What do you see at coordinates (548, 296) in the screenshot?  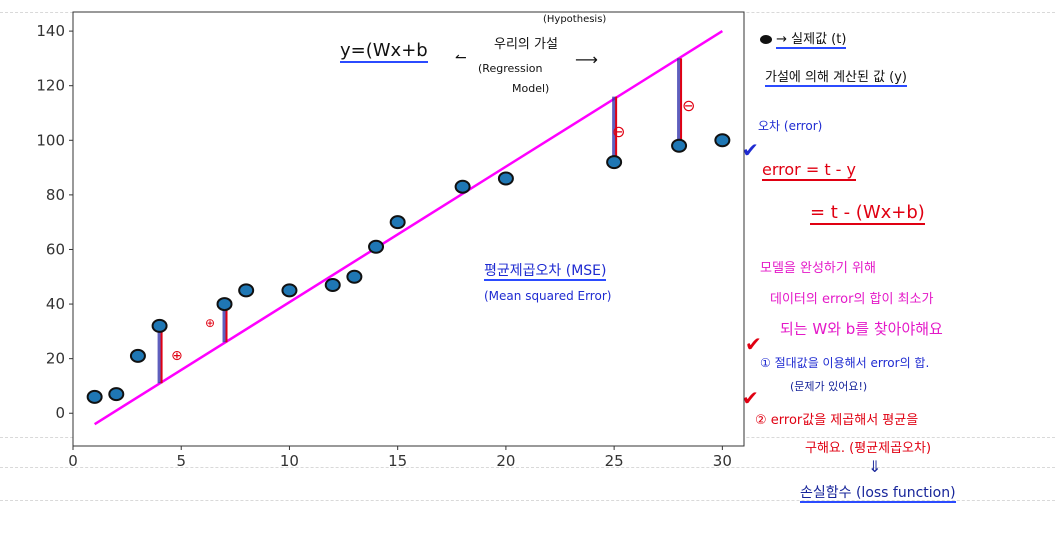 I see `mse-en-note: (Mean squared Error)` at bounding box center [548, 296].